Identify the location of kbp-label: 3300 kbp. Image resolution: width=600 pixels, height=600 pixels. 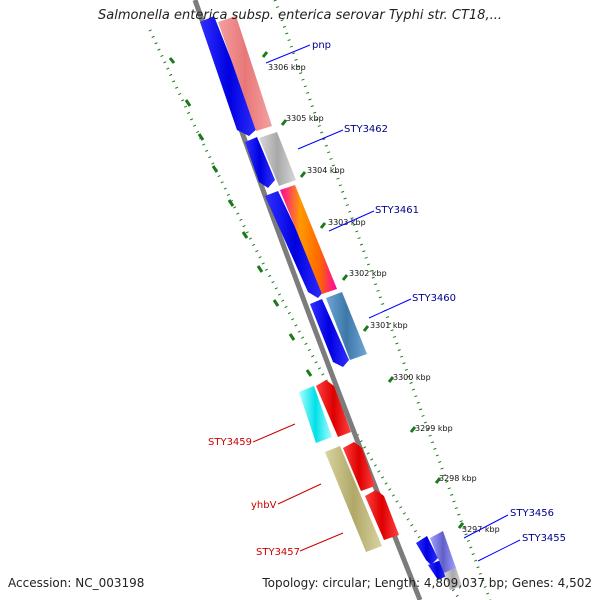
(412, 377).